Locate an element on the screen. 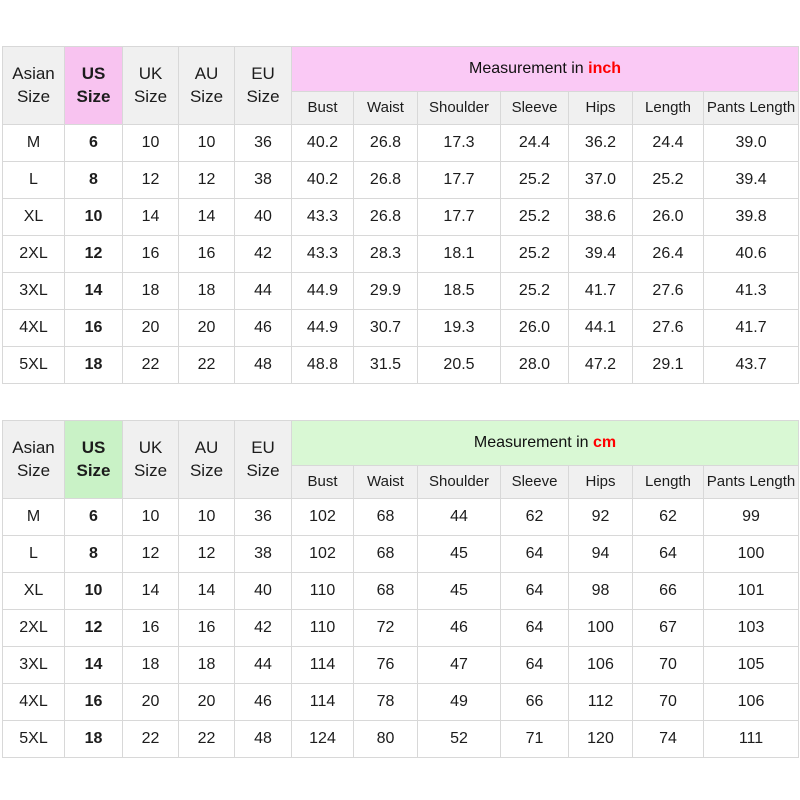  table-row: XL 10 14 14 40 43.3 26.8 17.7 25.2 38.6 26.0 39.8 is located at coordinates (401, 217).